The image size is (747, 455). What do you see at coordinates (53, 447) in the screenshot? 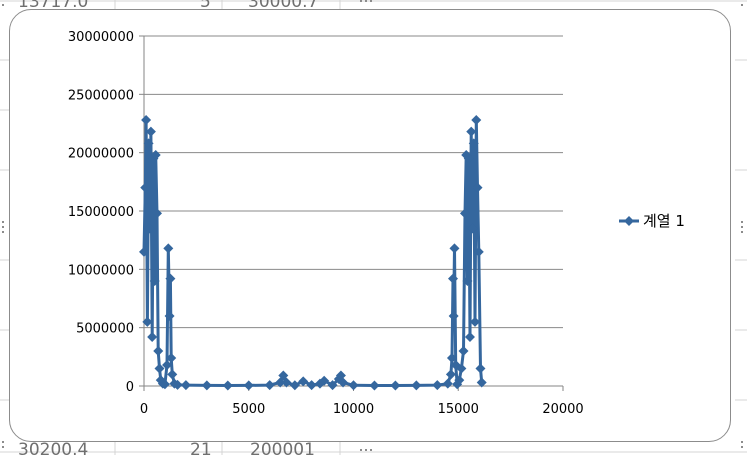
I see `cell-value: 30200.4` at bounding box center [53, 447].